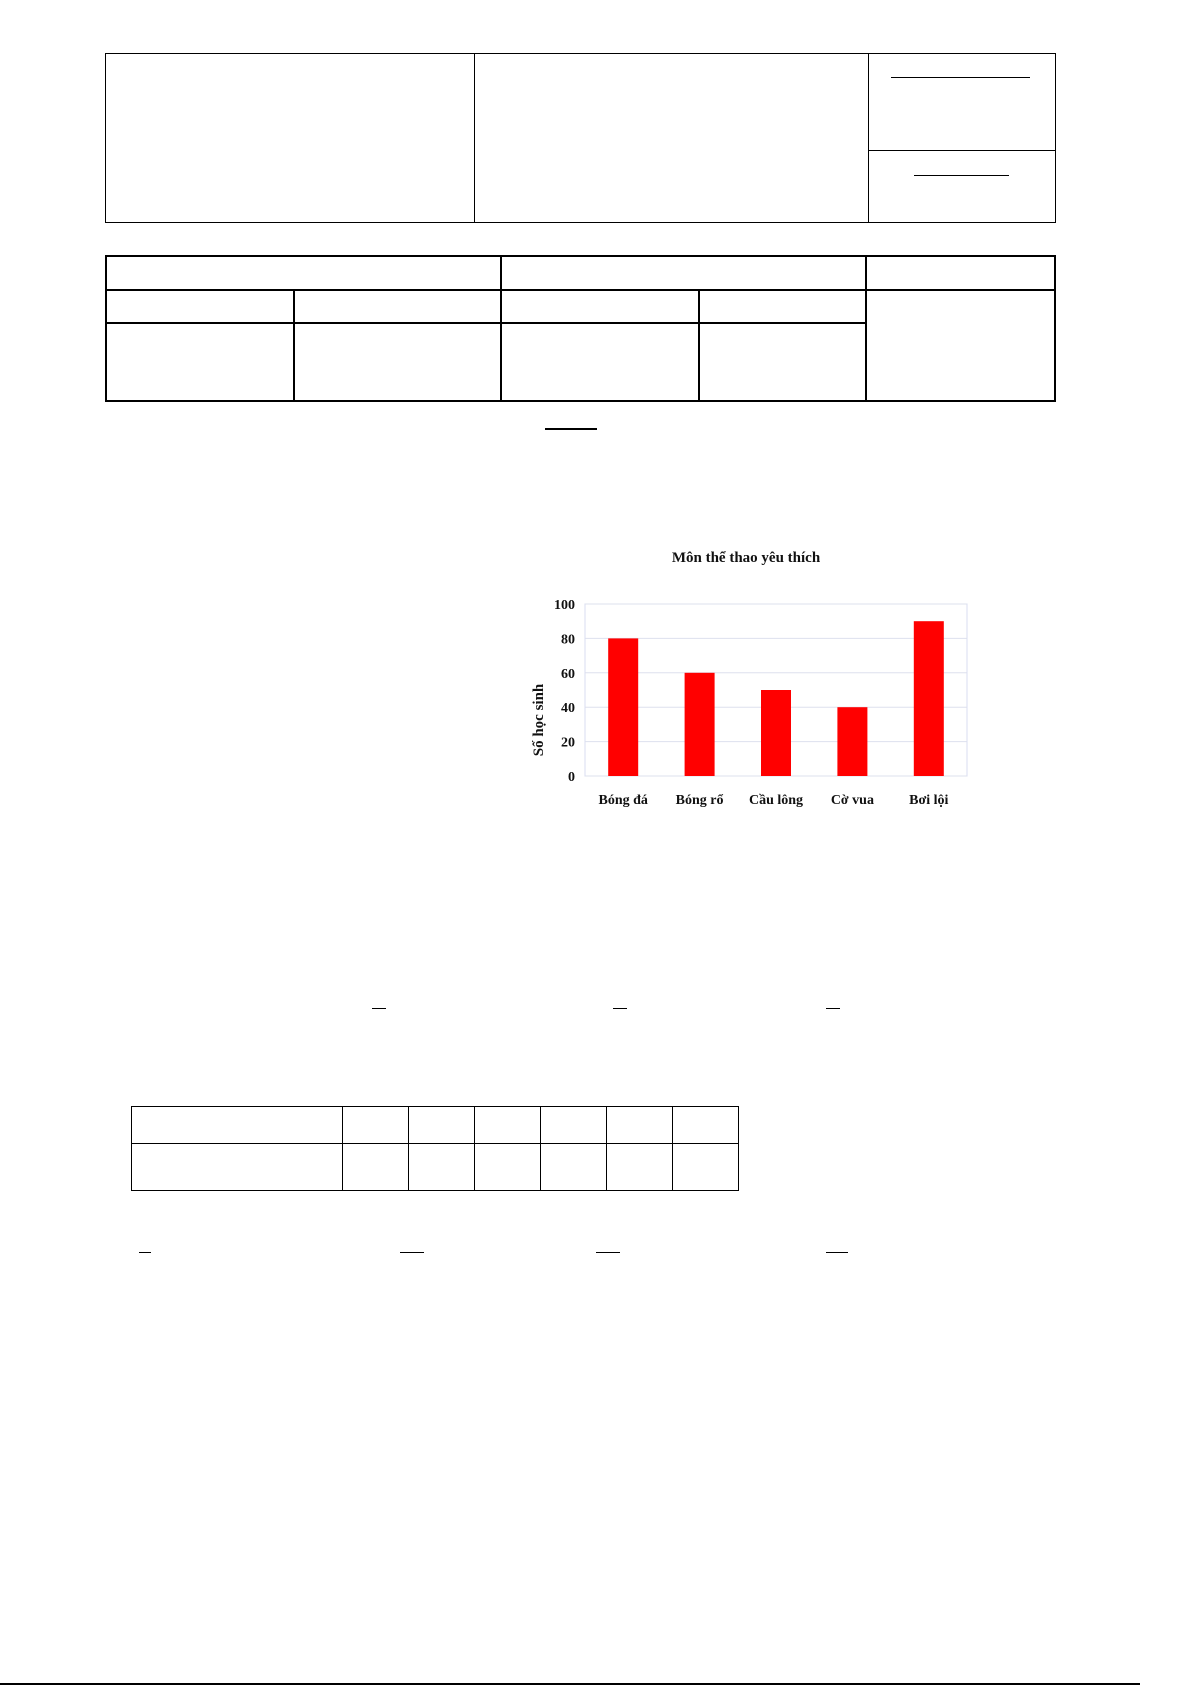 The height and width of the screenshot is (1685, 1192). I want to click on y-axis-label: Số học sinh, so click(539, 719).